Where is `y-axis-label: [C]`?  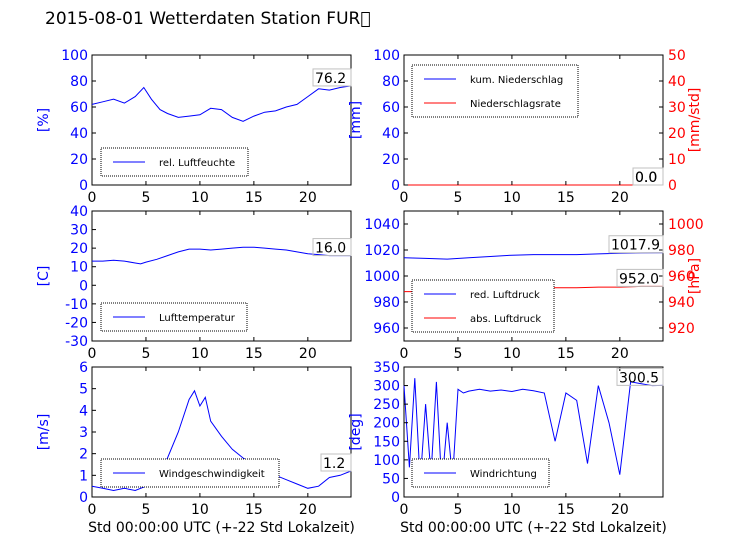 y-axis-label: [C] is located at coordinates (44, 276).